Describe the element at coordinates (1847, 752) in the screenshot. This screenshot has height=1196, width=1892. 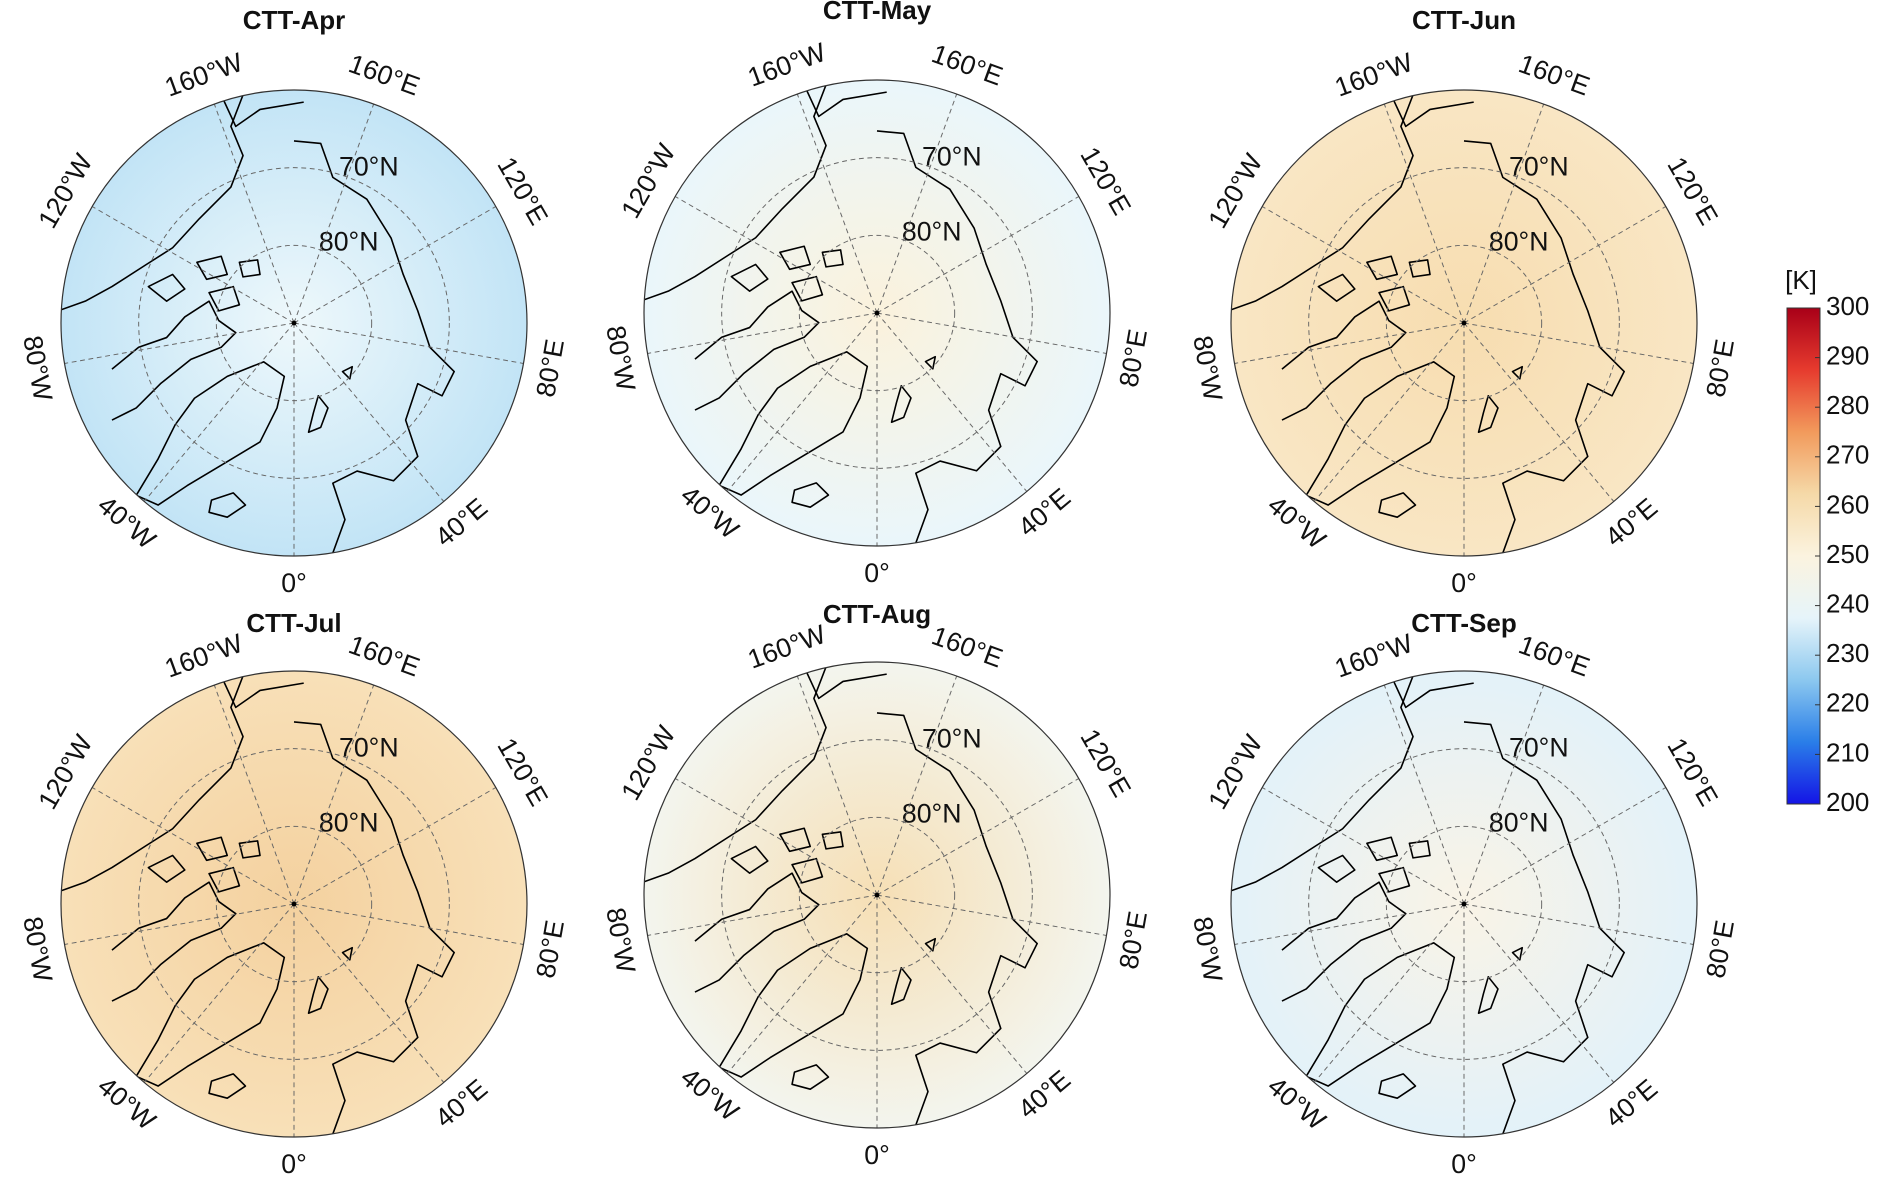
I see `colorbar-tick-label: 210` at that location.